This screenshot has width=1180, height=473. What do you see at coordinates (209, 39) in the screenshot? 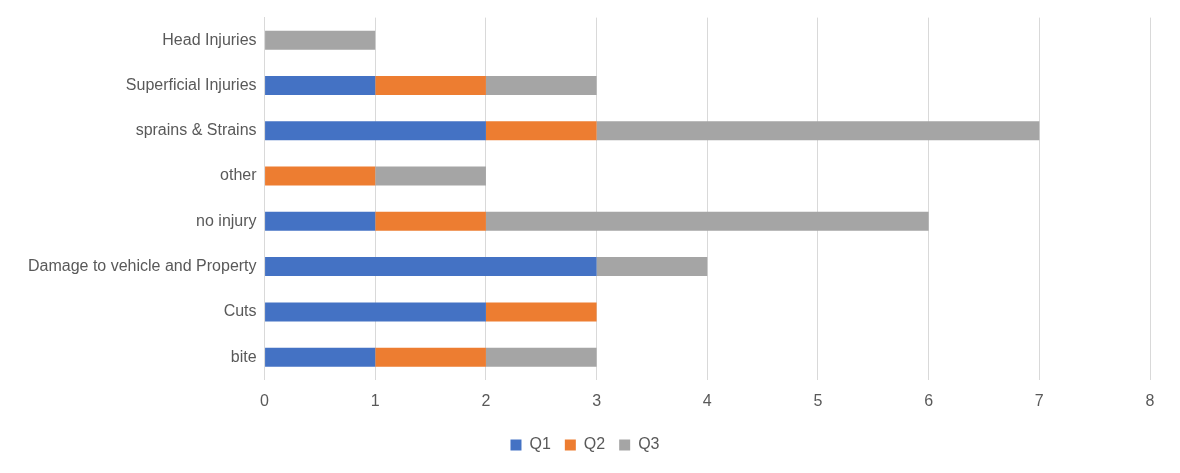
I see `y-tick-label: Head Injuries` at bounding box center [209, 39].